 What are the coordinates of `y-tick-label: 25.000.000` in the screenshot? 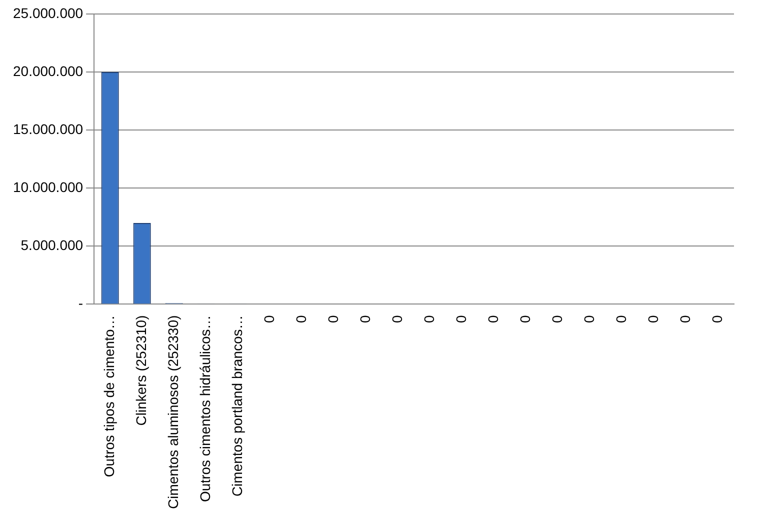 It's located at (48, 12).